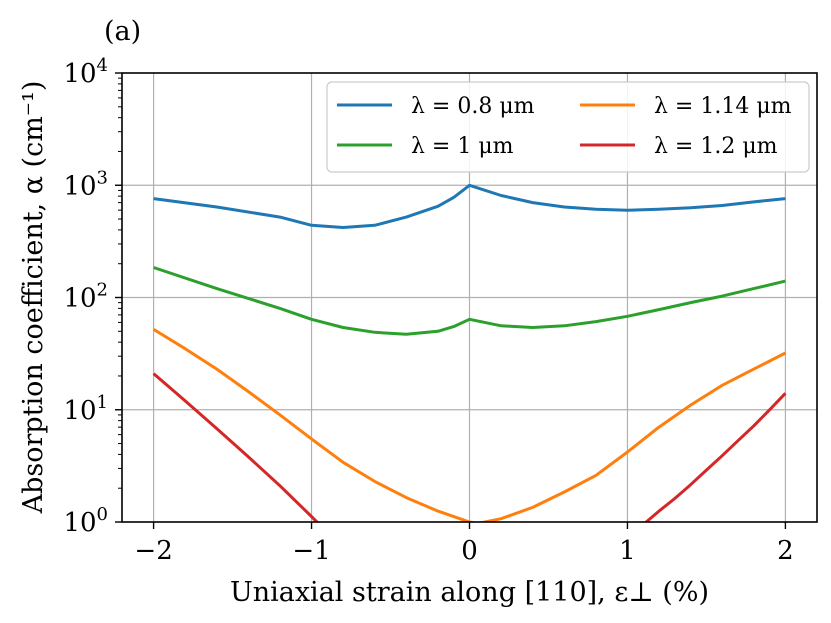 Image resolution: width=831 pixels, height=623 pixels. What do you see at coordinates (33, 298) in the screenshot?
I see `y-axis-label: Absorption coefficient, α (cm⁻¹)` at bounding box center [33, 298].